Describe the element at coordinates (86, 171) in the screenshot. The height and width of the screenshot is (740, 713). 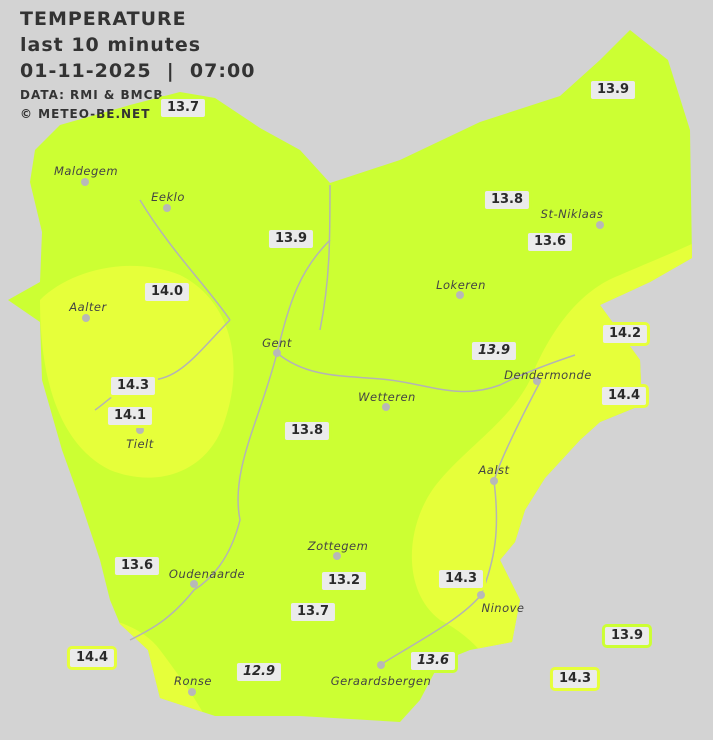
I see `city-label-maldegem: Maldegem` at that location.